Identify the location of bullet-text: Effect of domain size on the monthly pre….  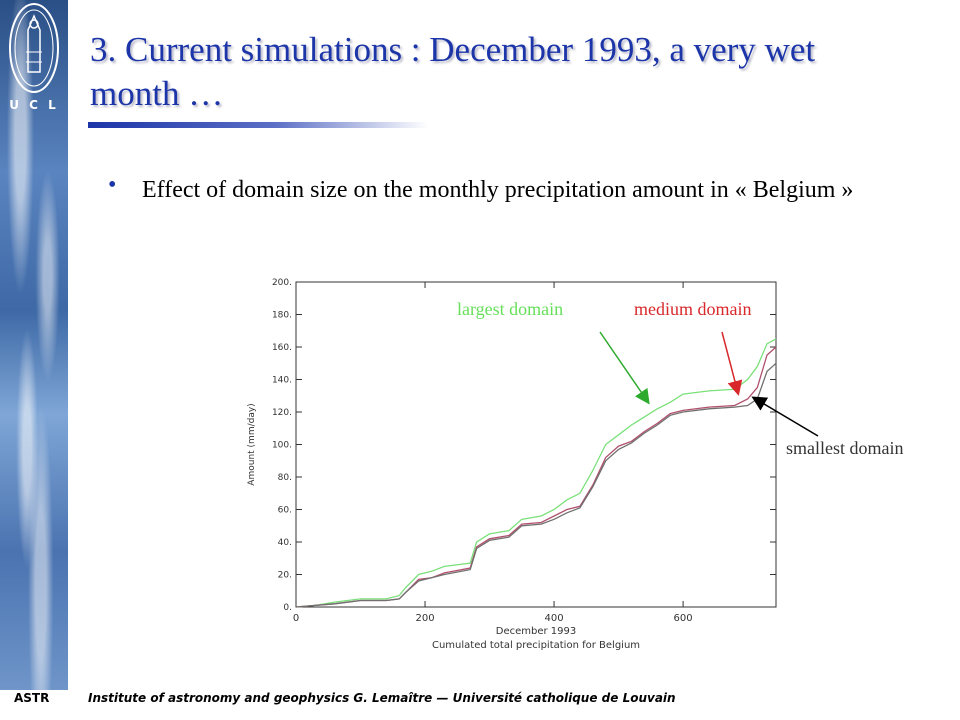
(498, 190).